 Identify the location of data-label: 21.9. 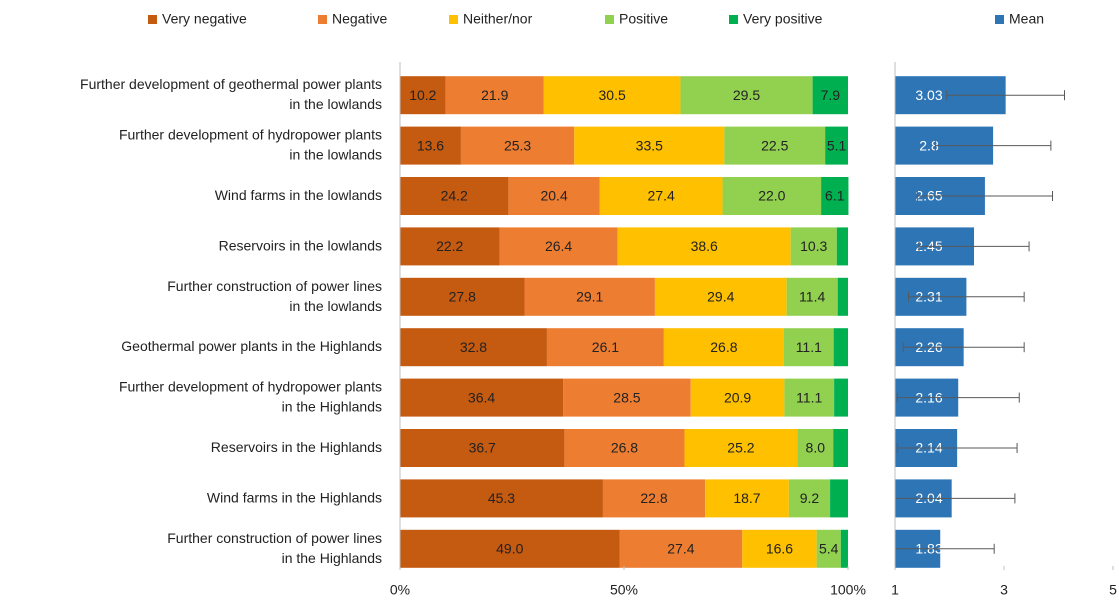
(494, 95).